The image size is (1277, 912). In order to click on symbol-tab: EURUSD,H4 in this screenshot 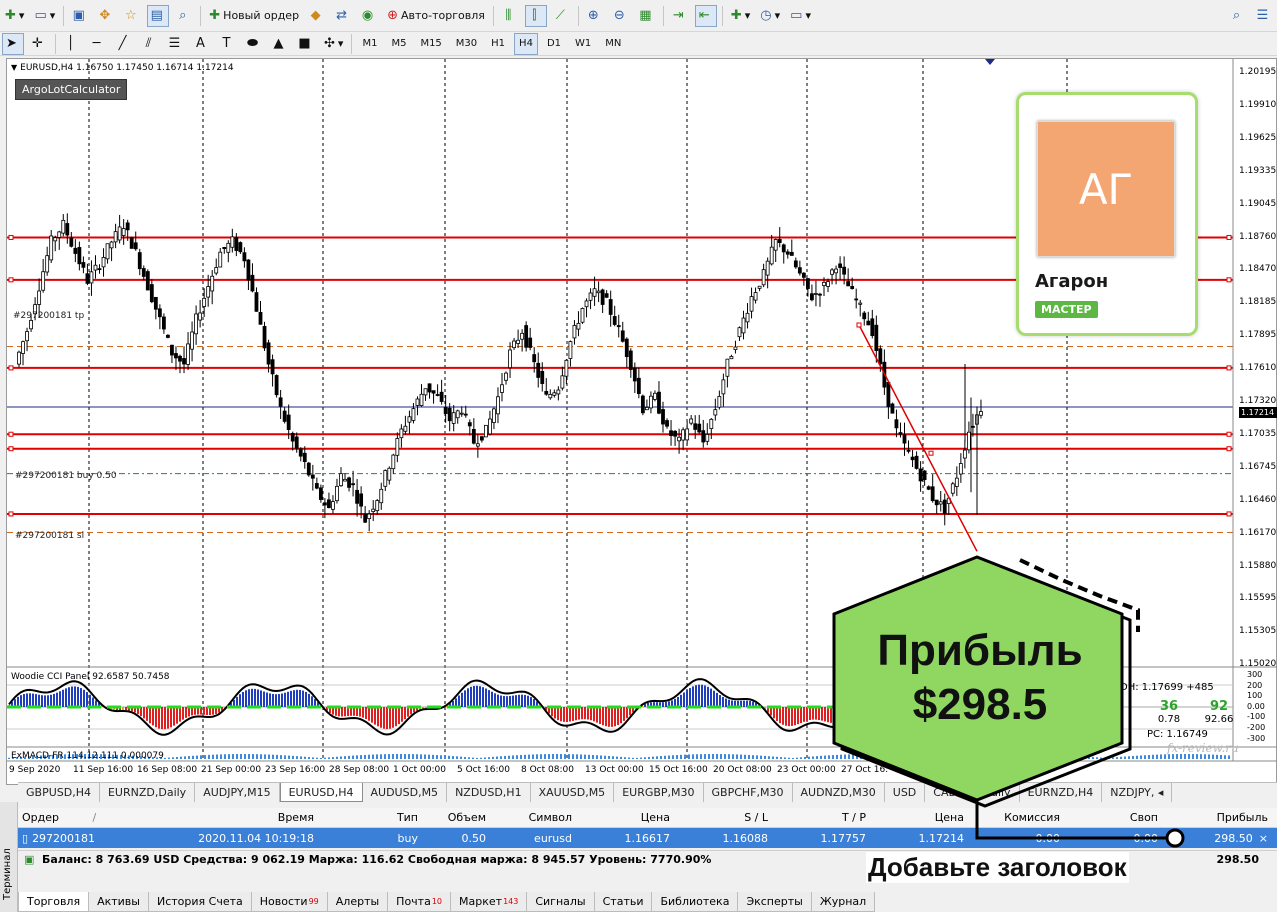, I will do `click(321, 792)`.